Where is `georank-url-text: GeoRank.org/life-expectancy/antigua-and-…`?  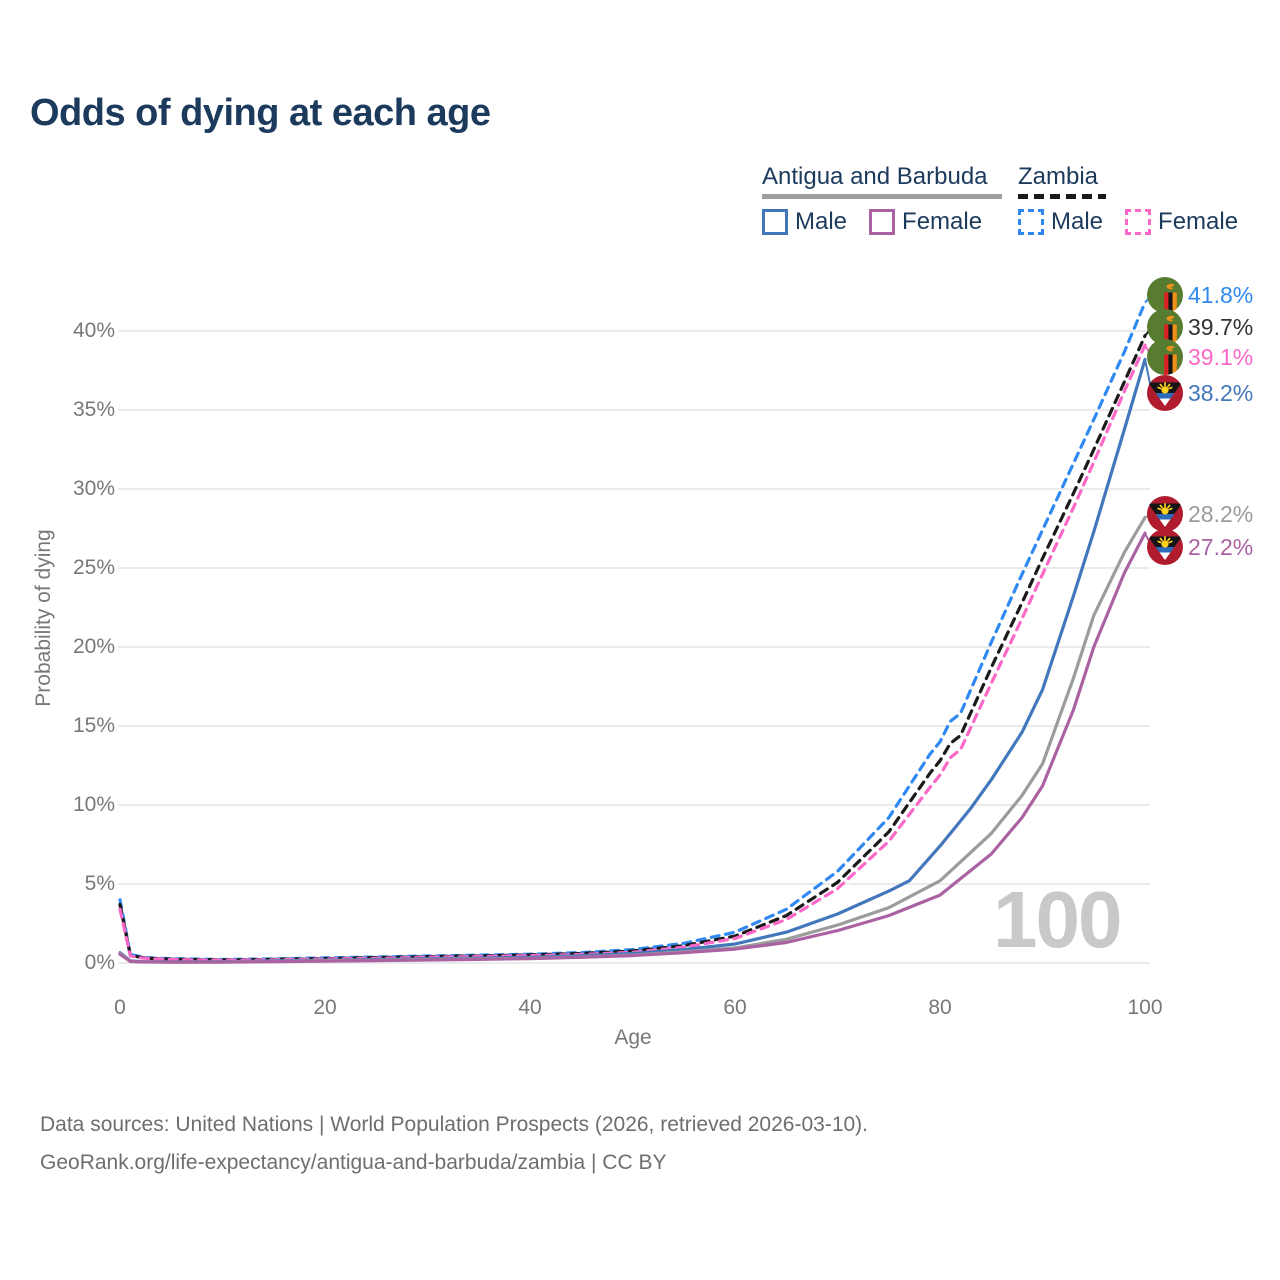
georank-url-text: GeoRank.org/life-expectancy/antigua-and-… is located at coordinates (353, 1162).